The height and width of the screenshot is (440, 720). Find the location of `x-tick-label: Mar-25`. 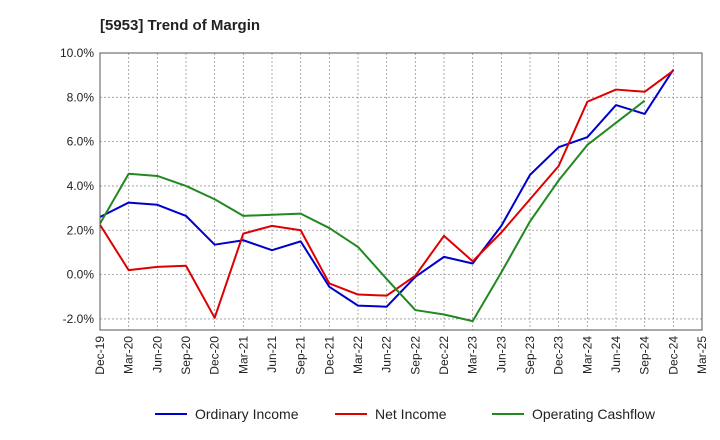

x-tick-label: Mar-25 is located at coordinates (702, 355).